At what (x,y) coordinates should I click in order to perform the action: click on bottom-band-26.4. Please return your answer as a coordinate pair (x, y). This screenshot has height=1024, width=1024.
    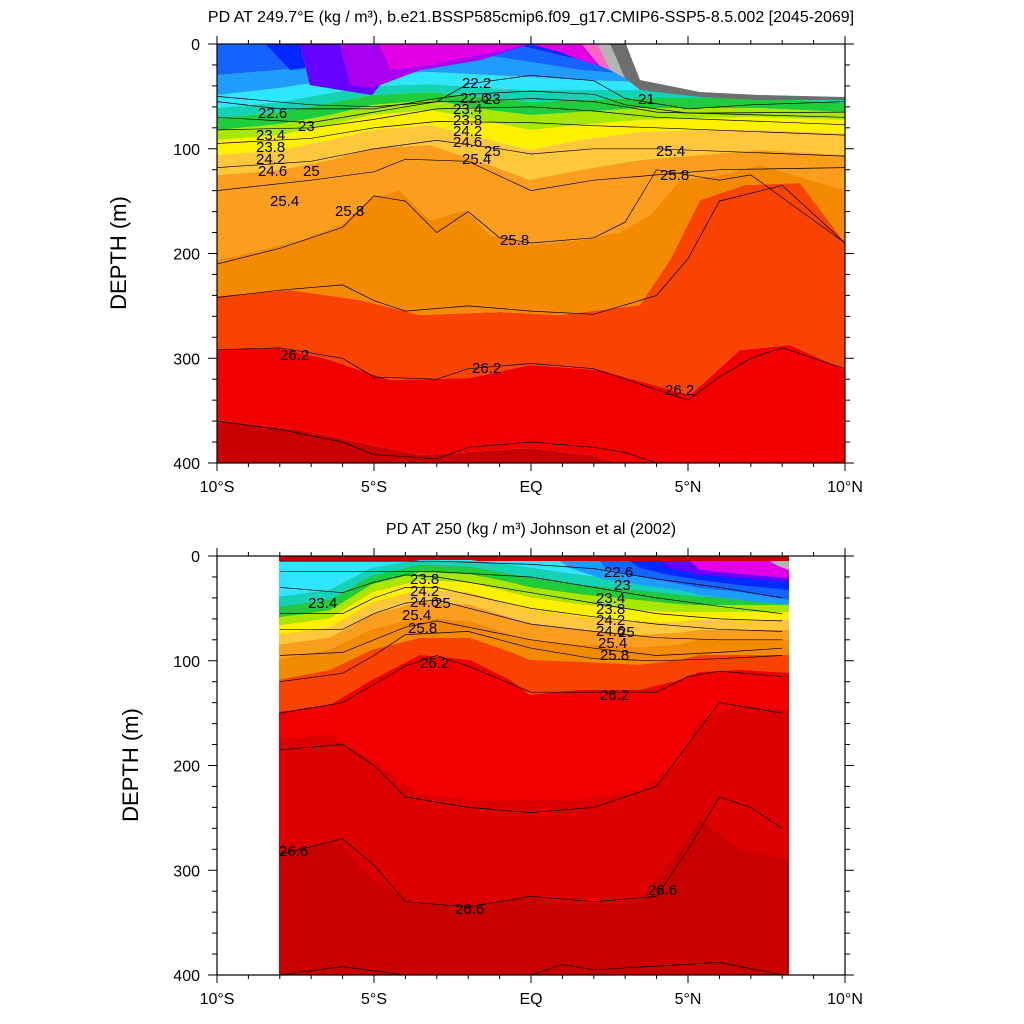
    Looking at the image, I should click on (534, 727).